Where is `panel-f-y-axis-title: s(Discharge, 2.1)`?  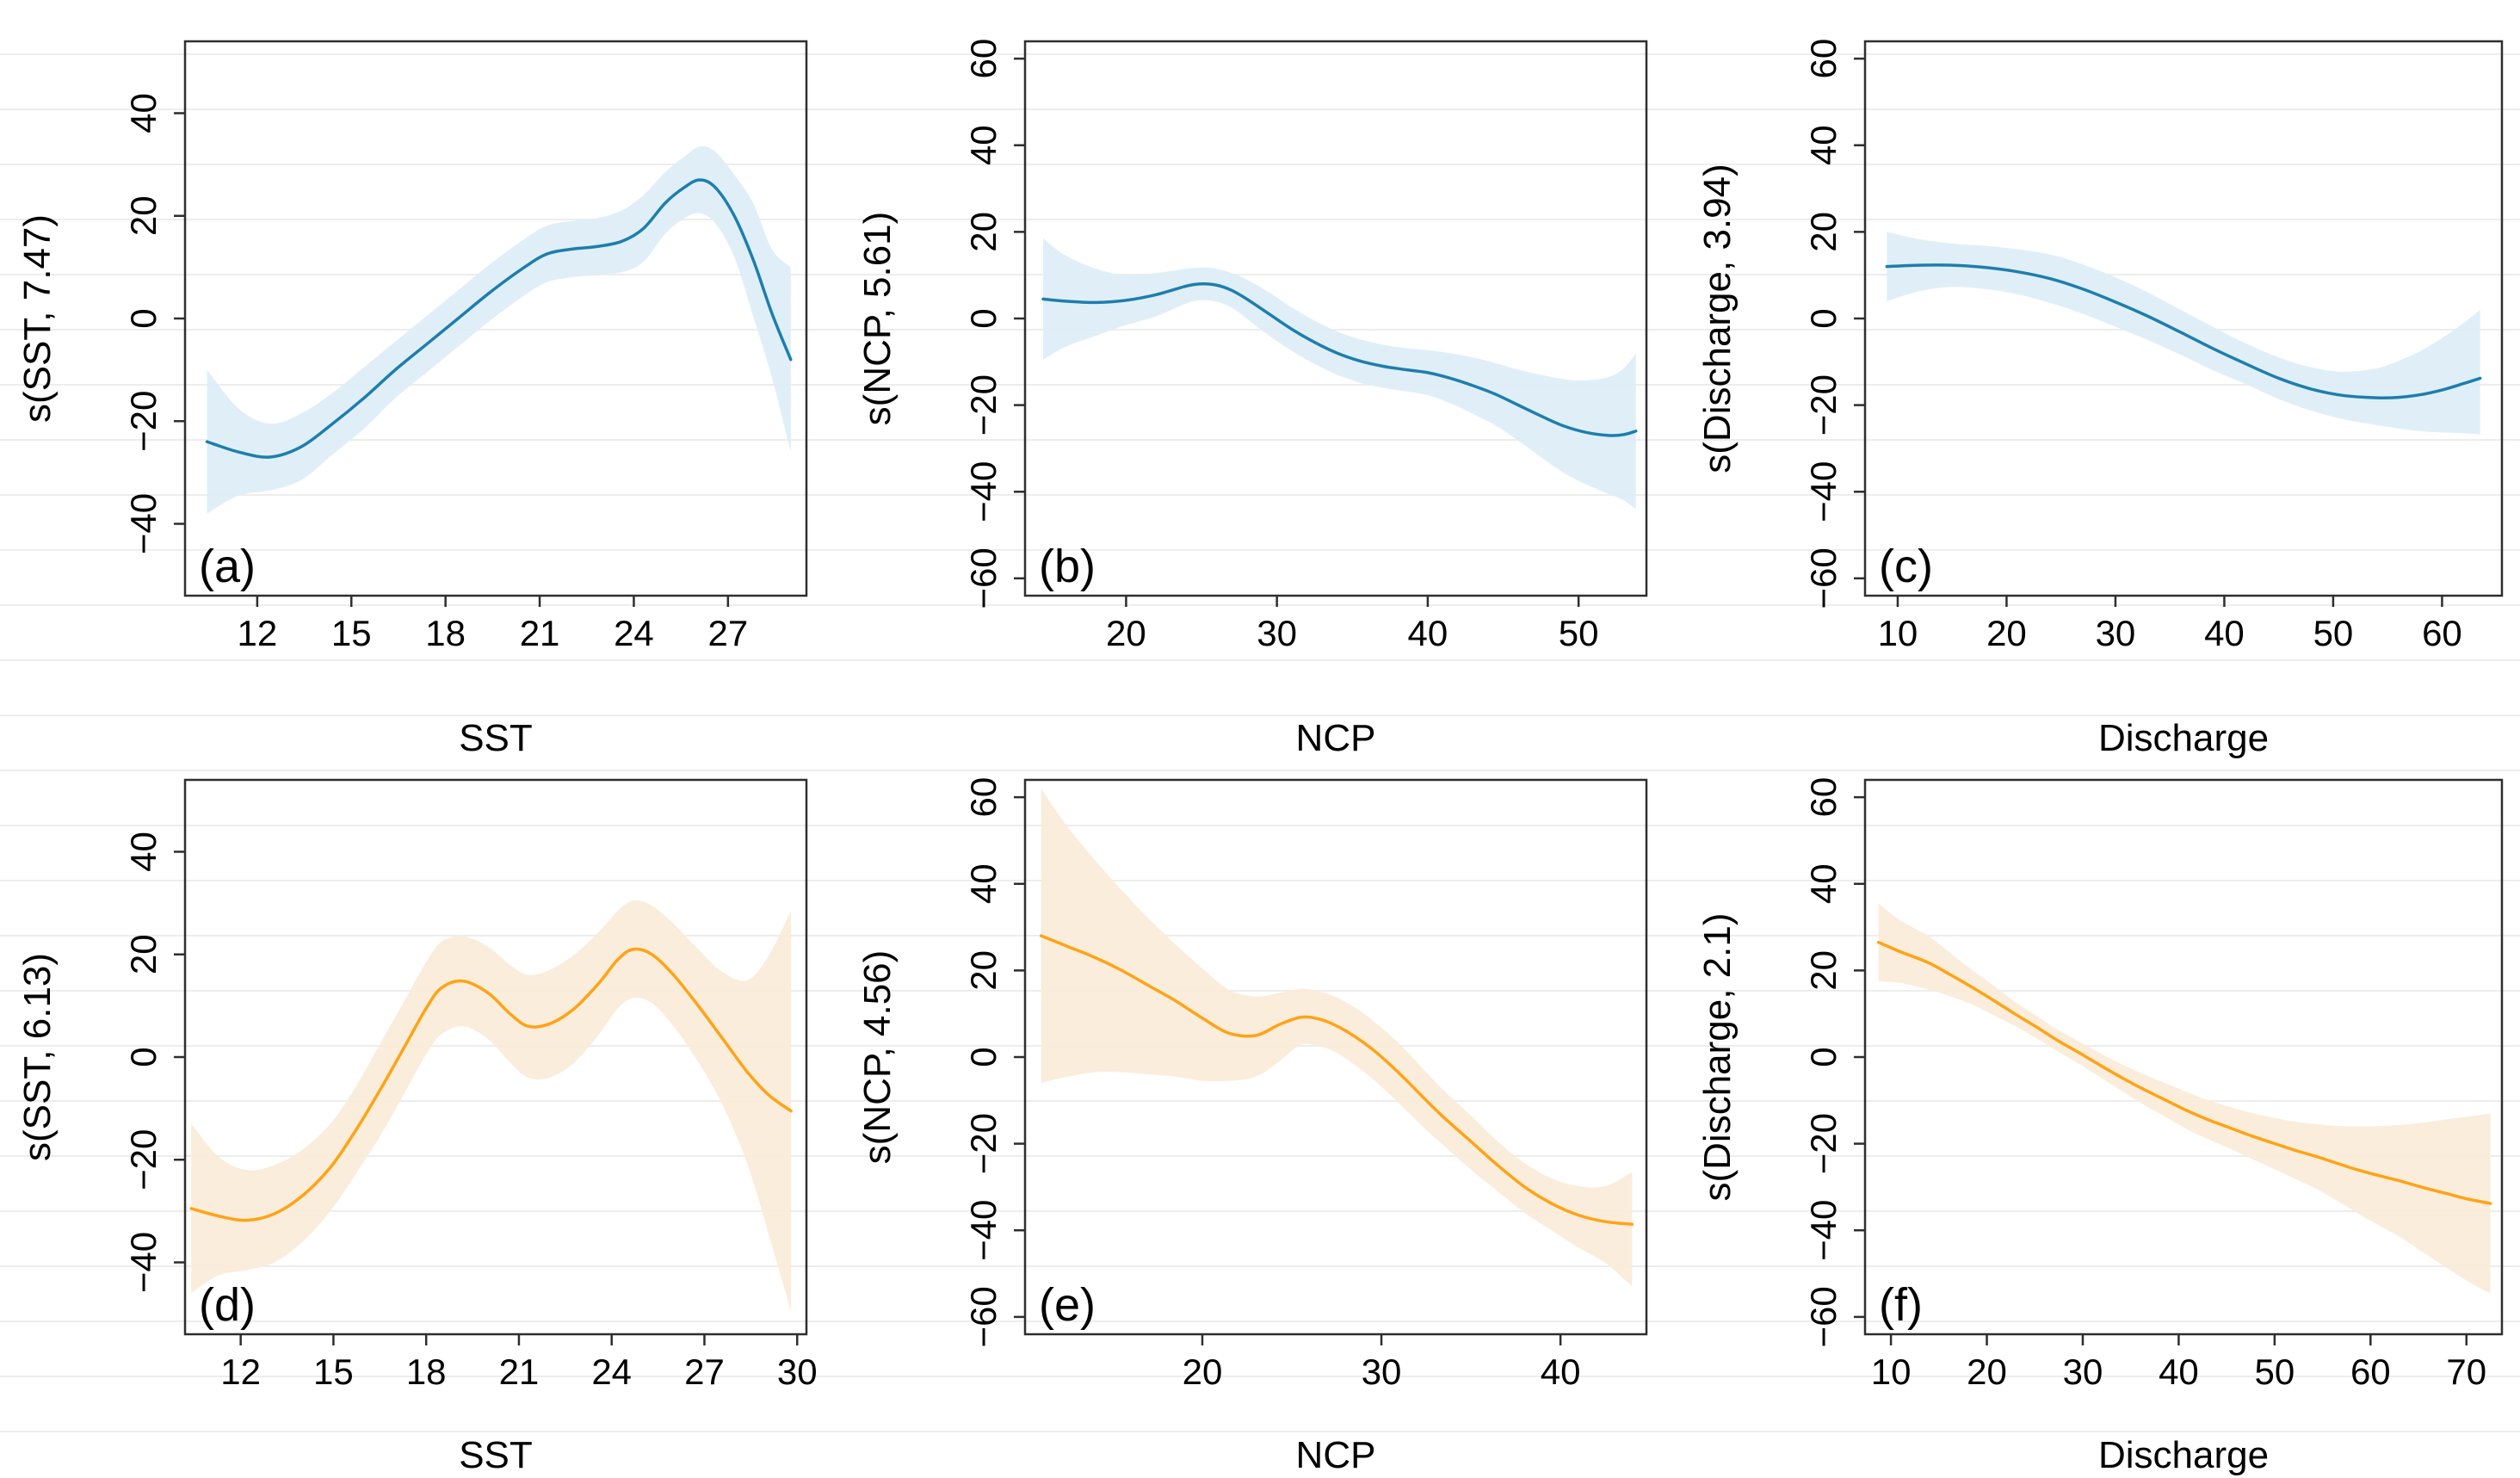
panel-f-y-axis-title: s(Discharge, 2.1) is located at coordinates (1717, 1056).